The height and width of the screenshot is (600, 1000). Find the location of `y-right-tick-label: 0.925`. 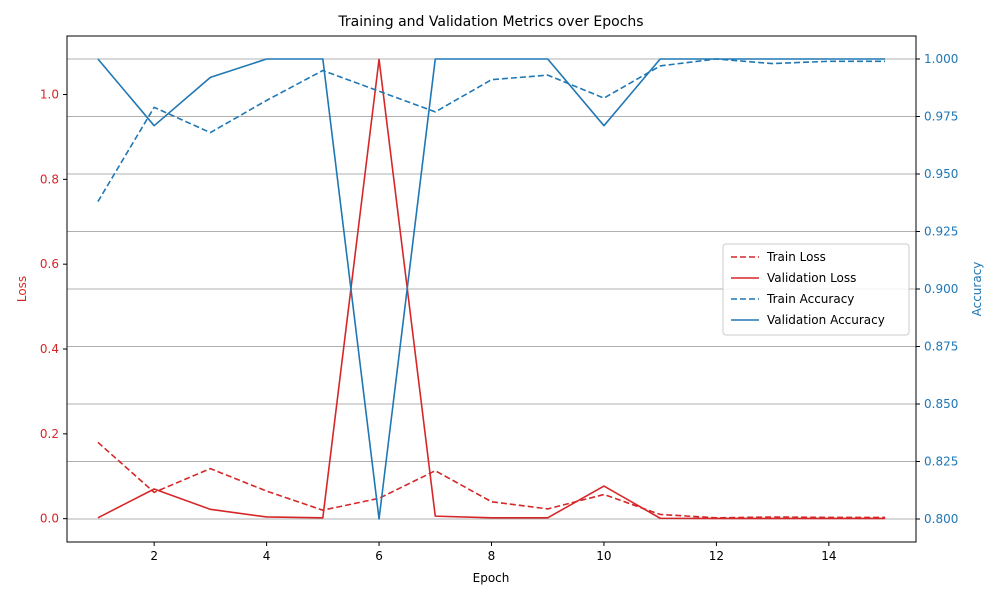

y-right-tick-label: 0.925 is located at coordinates (941, 232).